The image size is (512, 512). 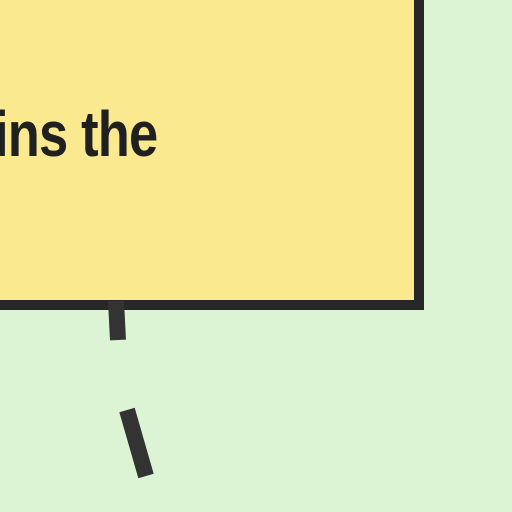 I want to click on node-label: ins the, so click(x=79, y=134).